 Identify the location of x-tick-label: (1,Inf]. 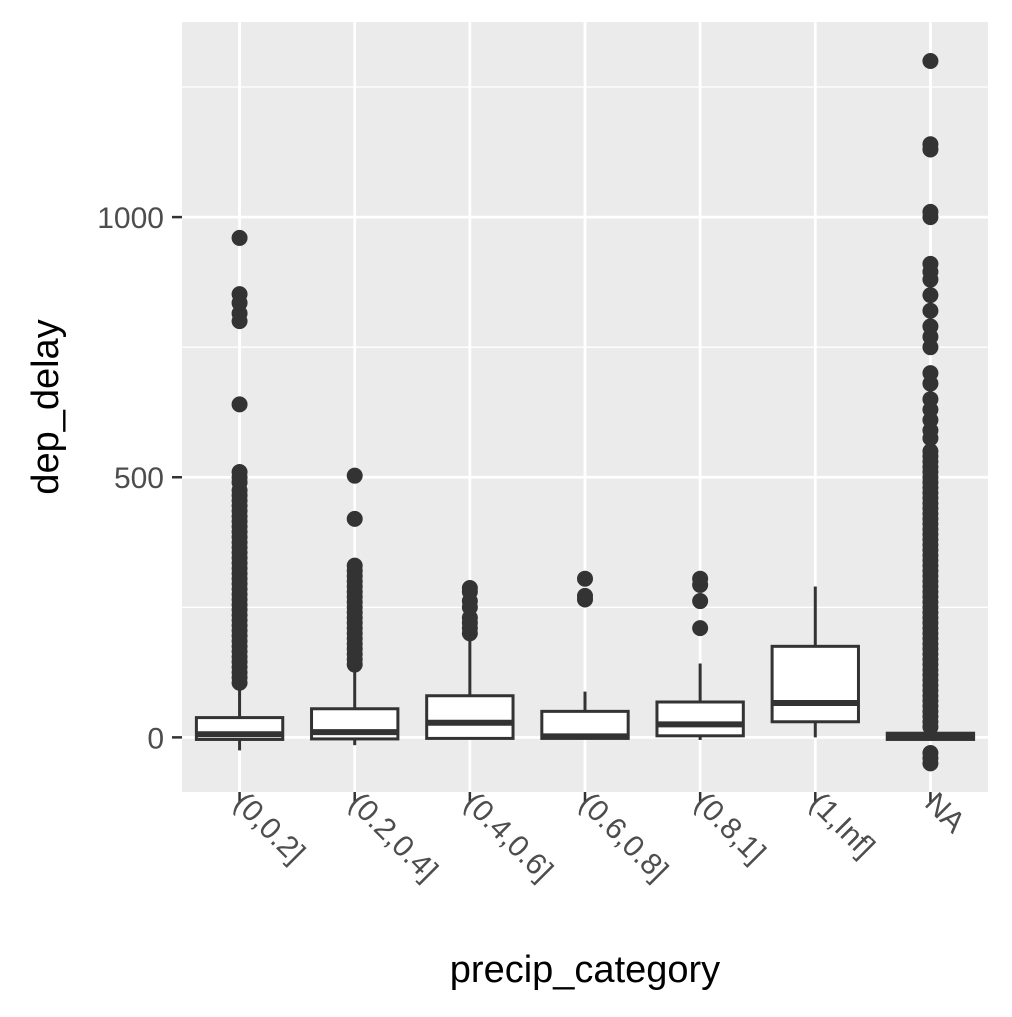
(842, 826).